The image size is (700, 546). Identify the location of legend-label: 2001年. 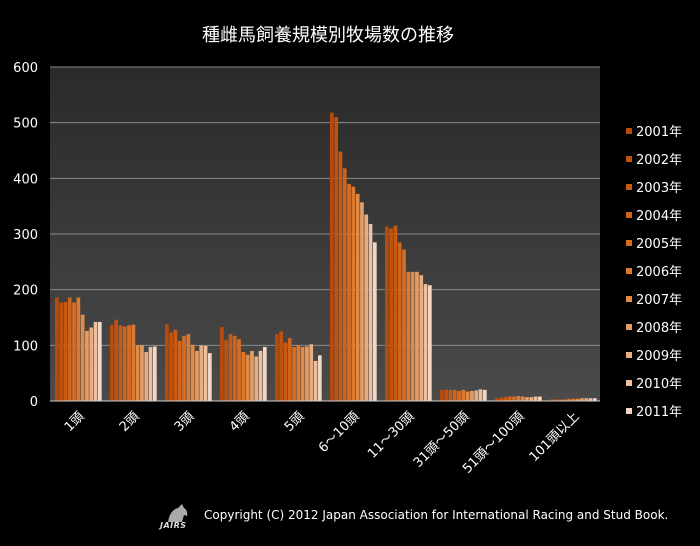
(659, 132).